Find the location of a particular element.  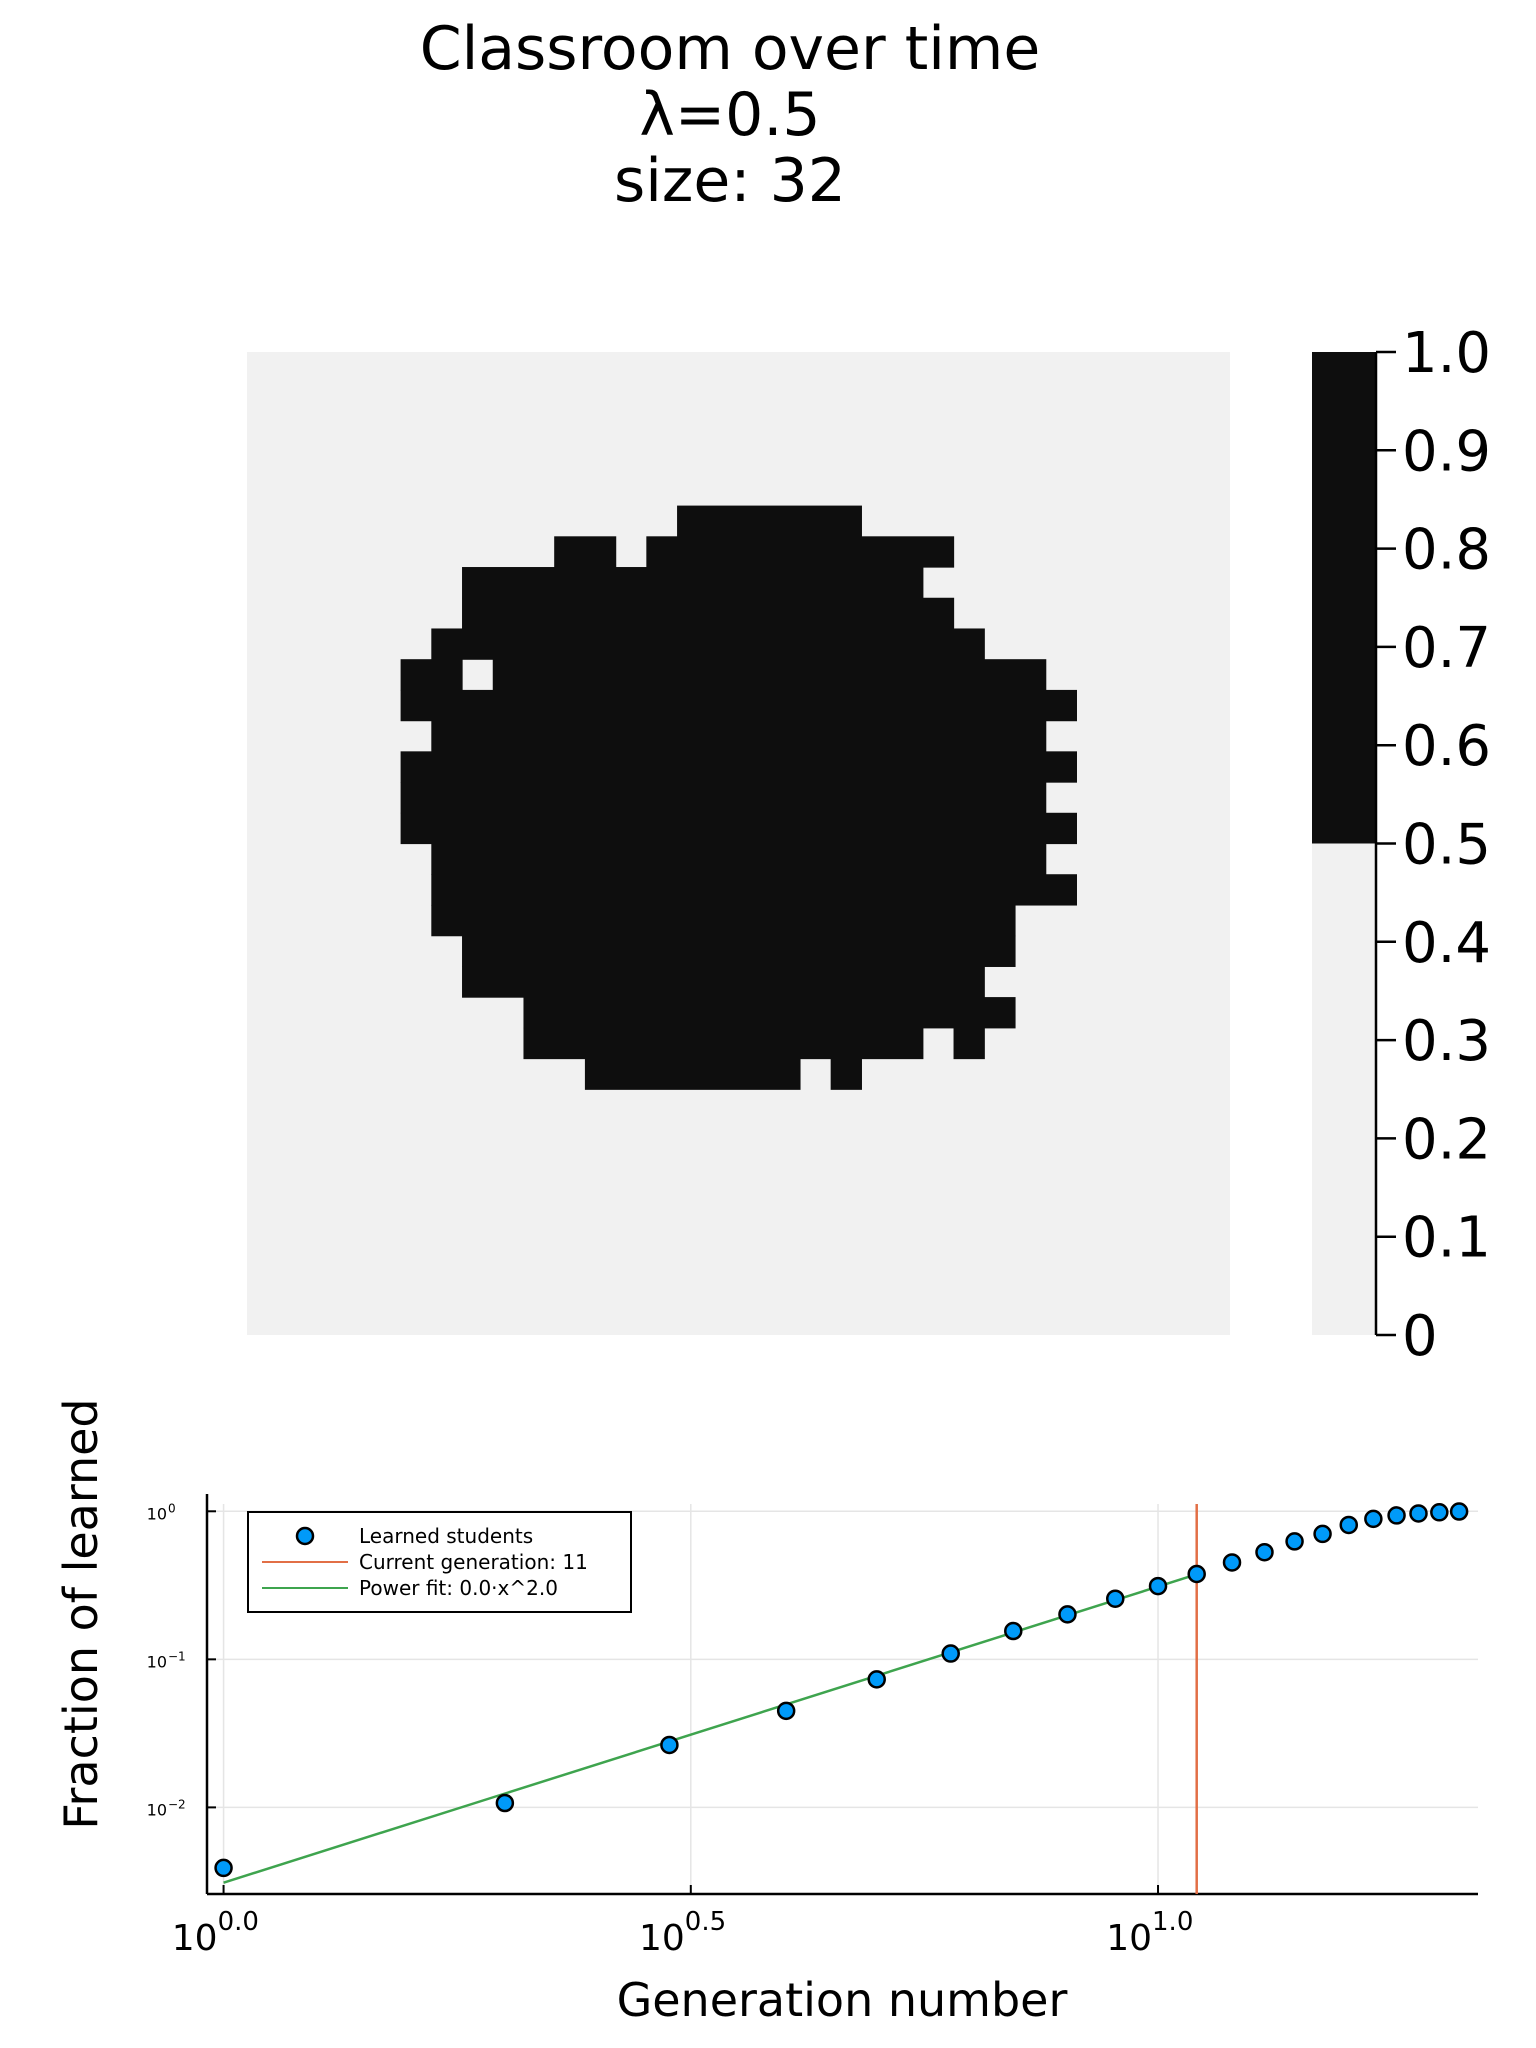

colorbar-tick-label: 0.9 is located at coordinates (1446, 451).